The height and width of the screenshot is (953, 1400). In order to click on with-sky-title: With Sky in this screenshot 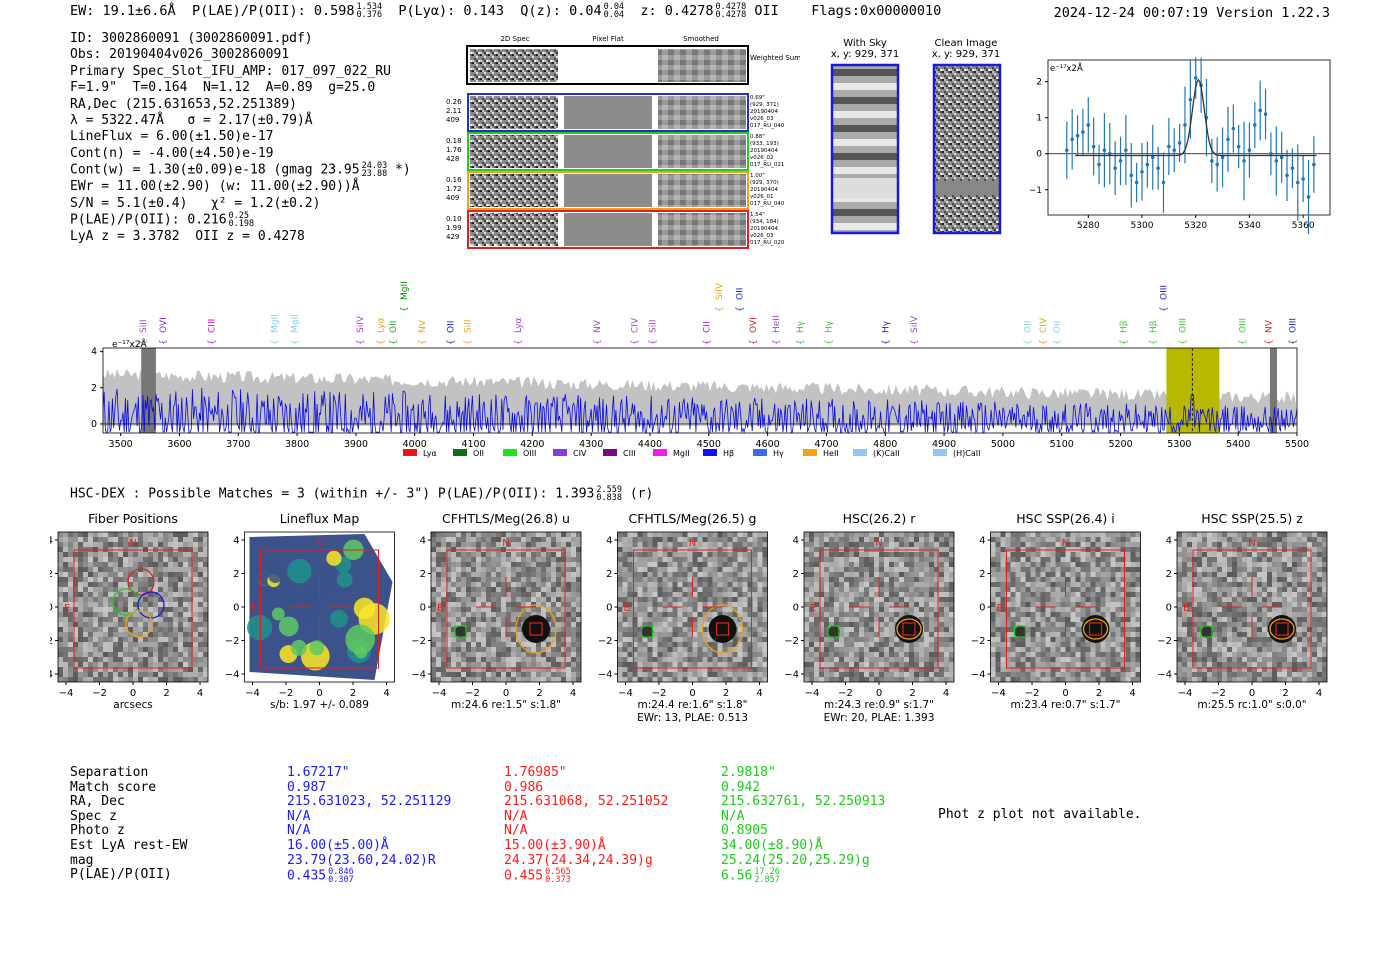, I will do `click(865, 43)`.